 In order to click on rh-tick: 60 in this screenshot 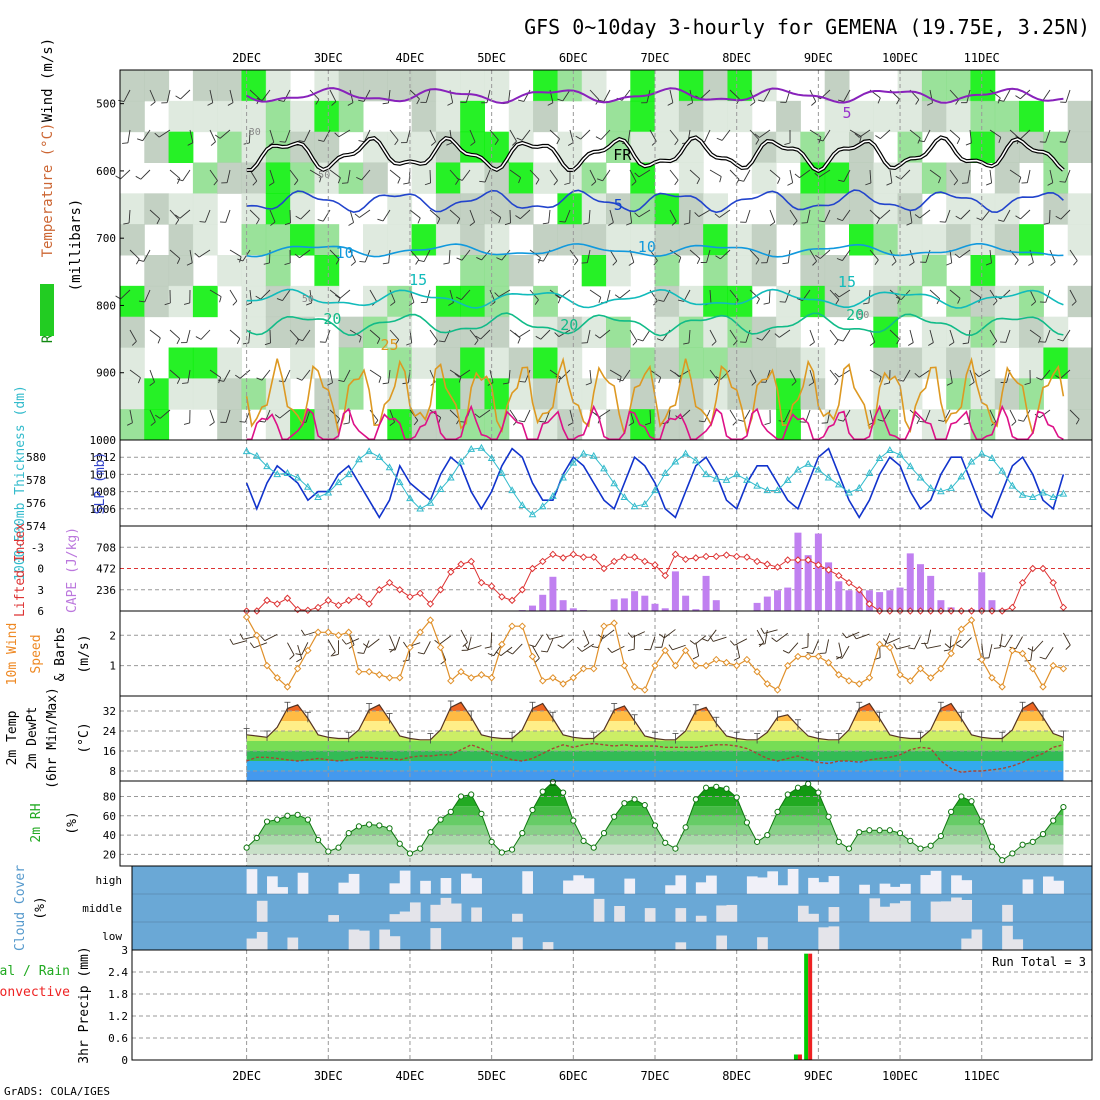, I will do `click(109, 816)`.